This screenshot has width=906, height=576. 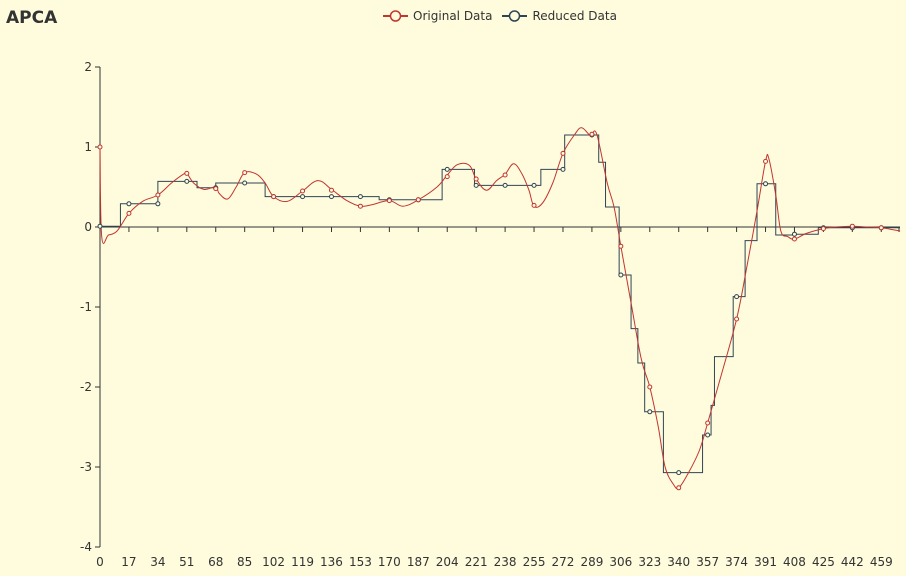 I want to click on x-tick-label: 102, so click(x=273, y=562).